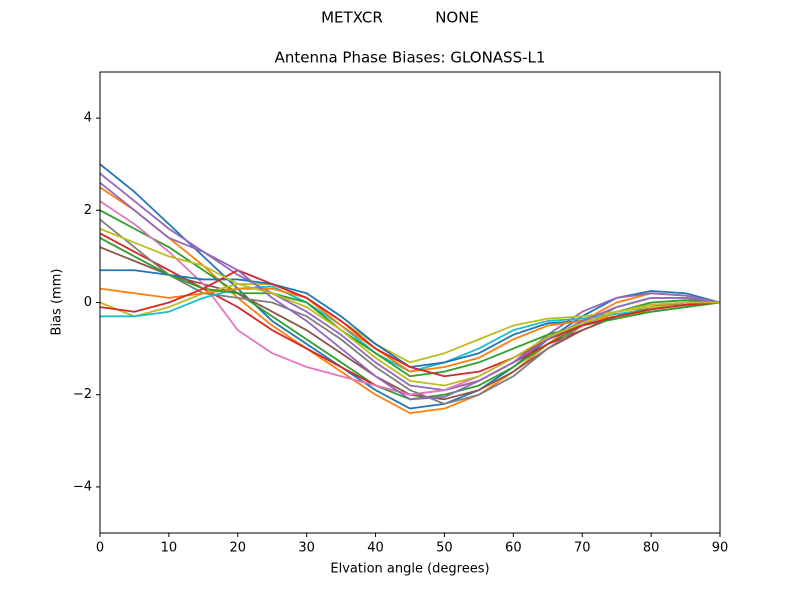  What do you see at coordinates (410, 323) in the screenshot?
I see `series-line` at bounding box center [410, 323].